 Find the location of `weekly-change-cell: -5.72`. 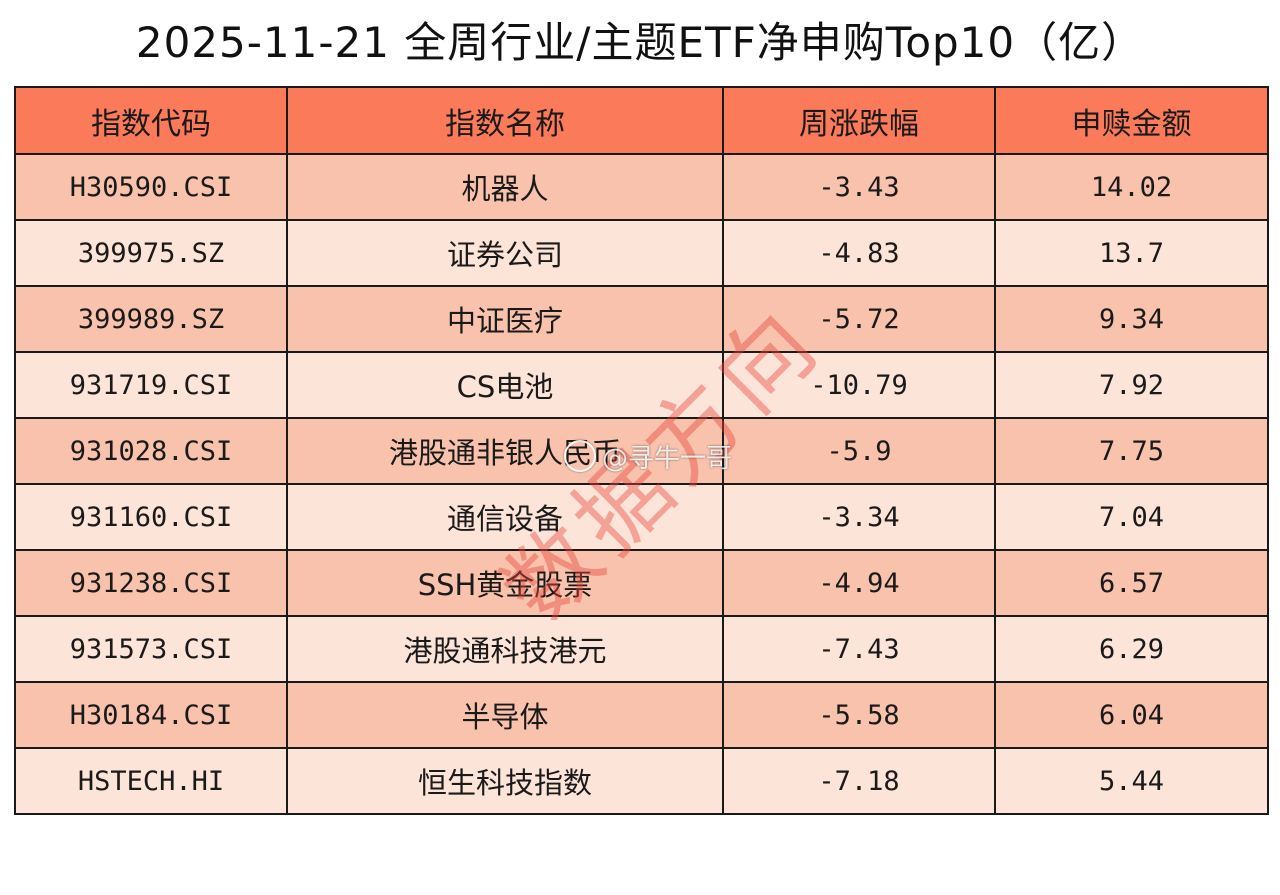

weekly-change-cell: -5.72 is located at coordinates (859, 319).